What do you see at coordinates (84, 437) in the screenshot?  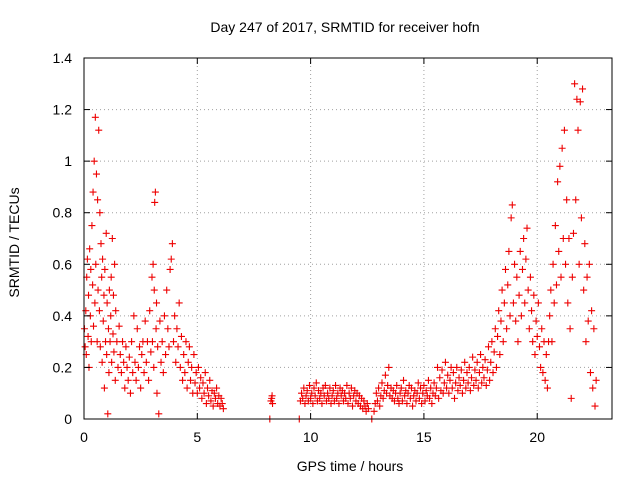 I see `x-tick-label: 0` at bounding box center [84, 437].